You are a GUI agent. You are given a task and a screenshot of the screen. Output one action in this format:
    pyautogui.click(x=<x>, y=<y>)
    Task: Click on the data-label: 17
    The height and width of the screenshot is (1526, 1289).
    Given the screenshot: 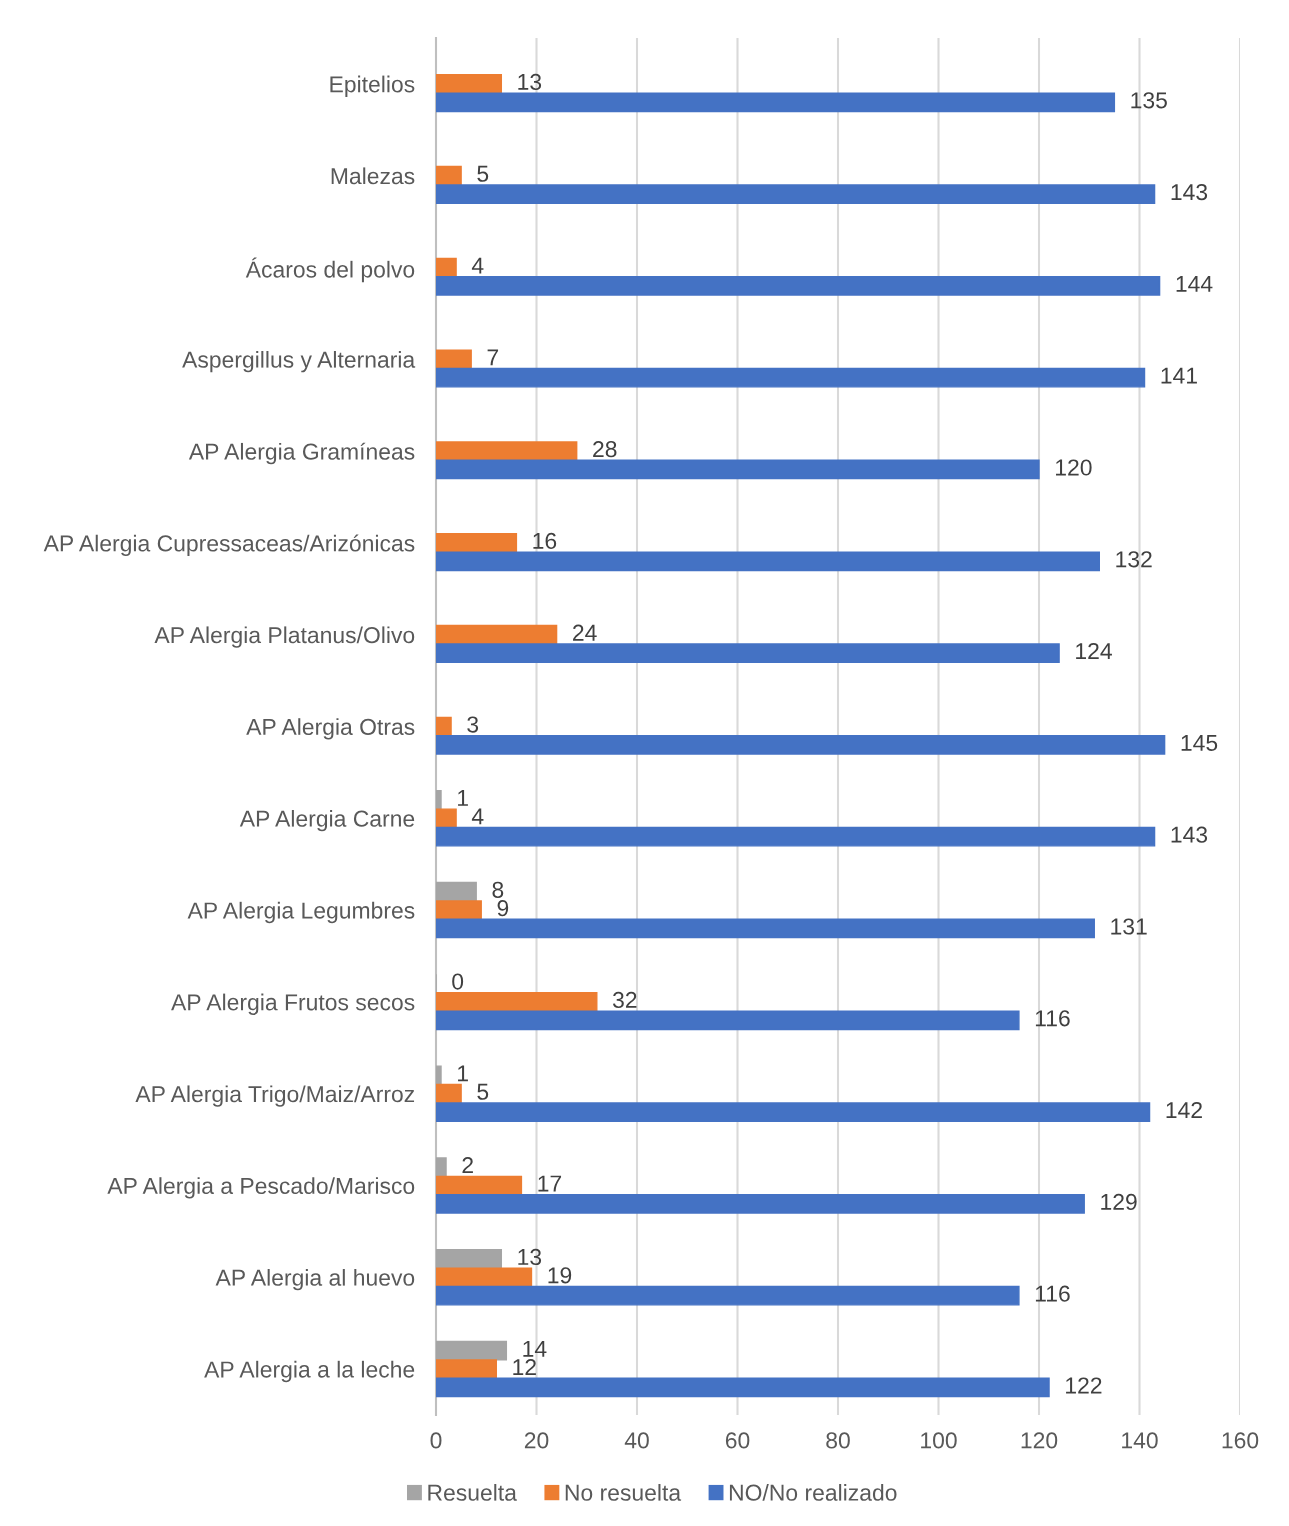 What is the action you would take?
    pyautogui.click(x=550, y=1183)
    